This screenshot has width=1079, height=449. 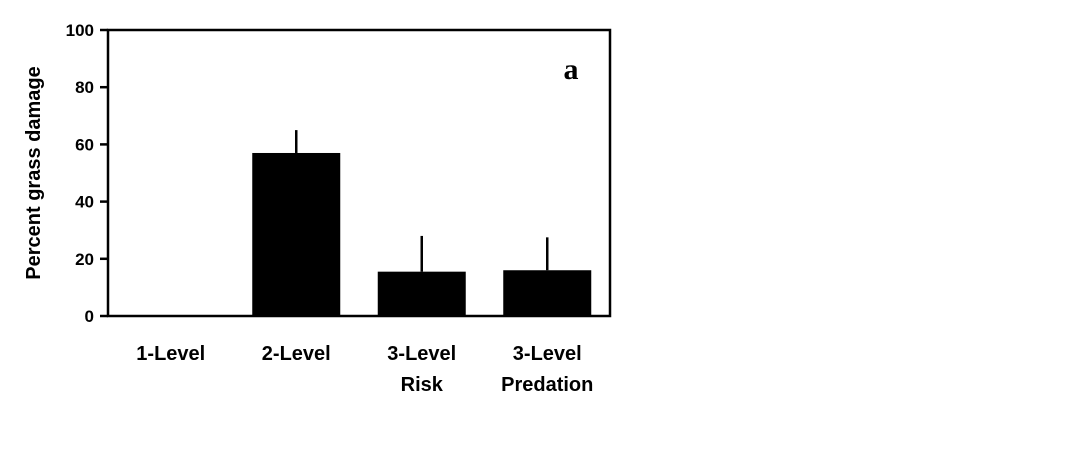 What do you see at coordinates (84, 87) in the screenshot?
I see `y-tick-label: 80` at bounding box center [84, 87].